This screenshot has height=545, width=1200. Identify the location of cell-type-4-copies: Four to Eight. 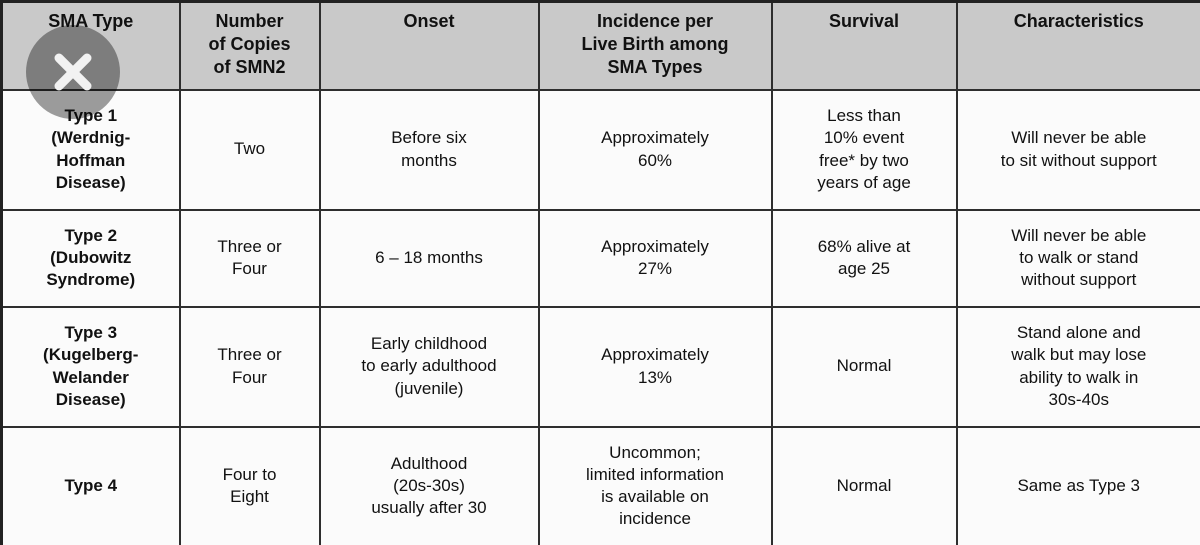
(249, 485).